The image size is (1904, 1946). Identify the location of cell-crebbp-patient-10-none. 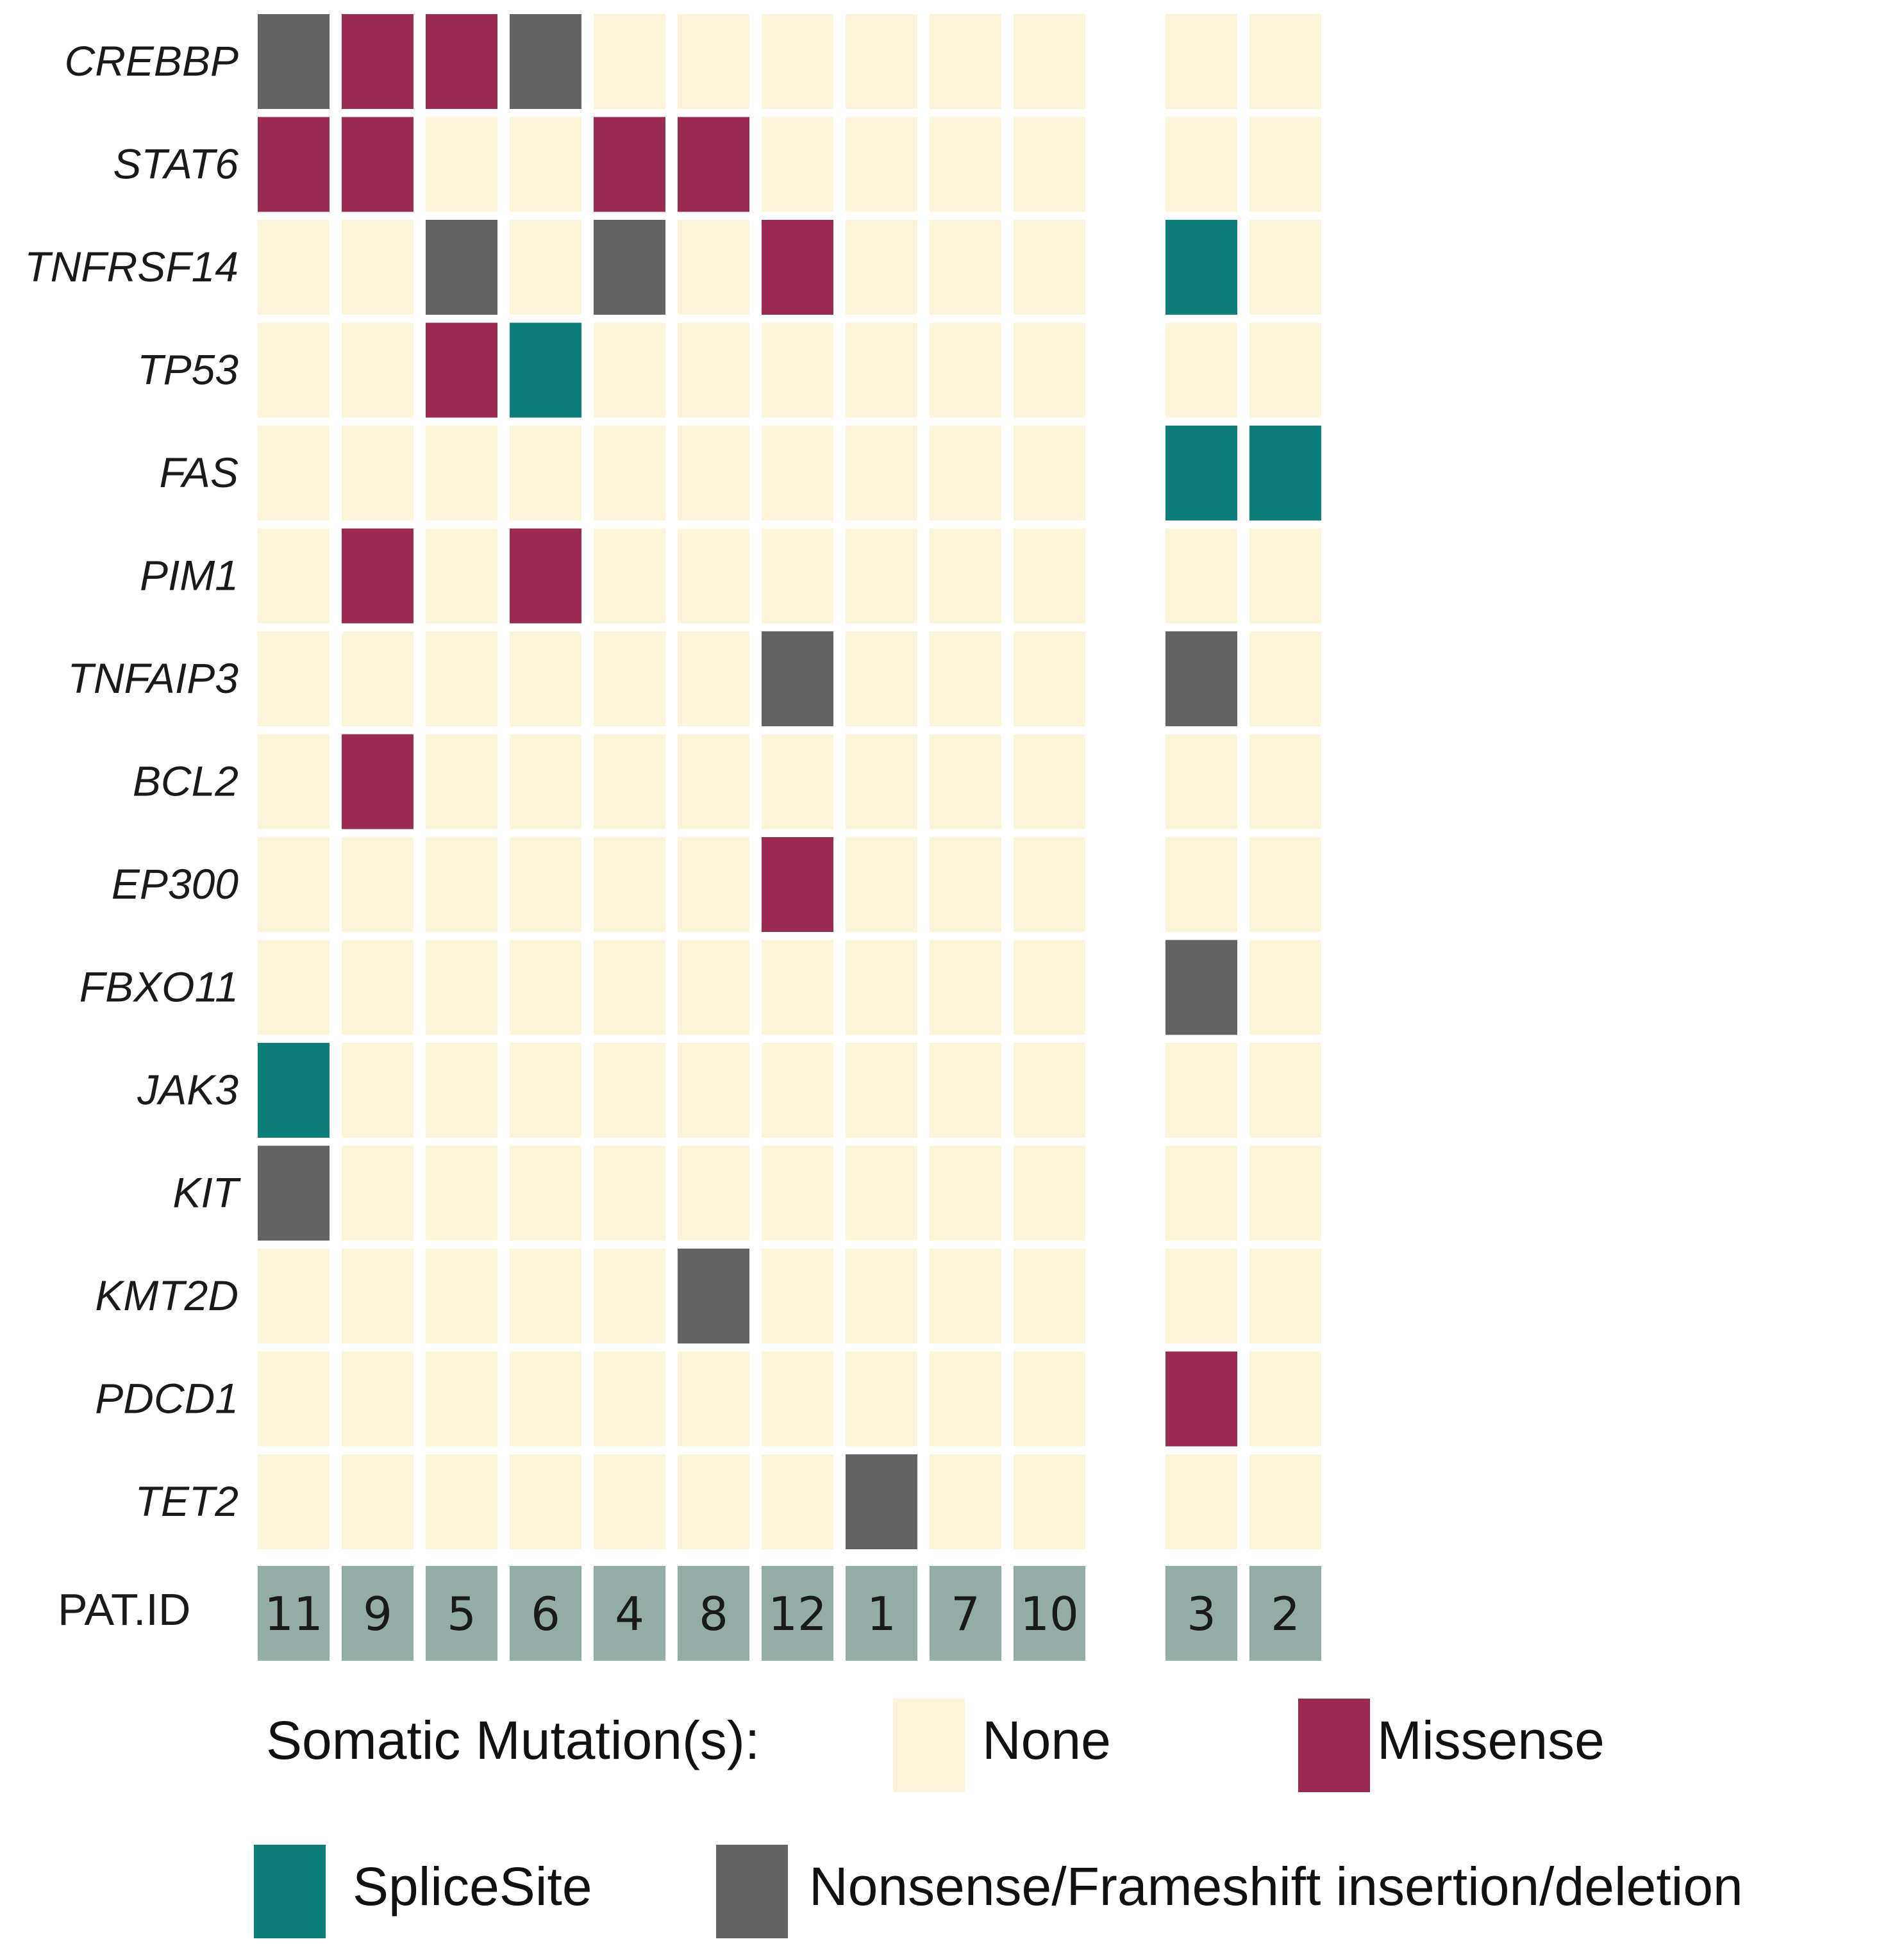
(1049, 61).